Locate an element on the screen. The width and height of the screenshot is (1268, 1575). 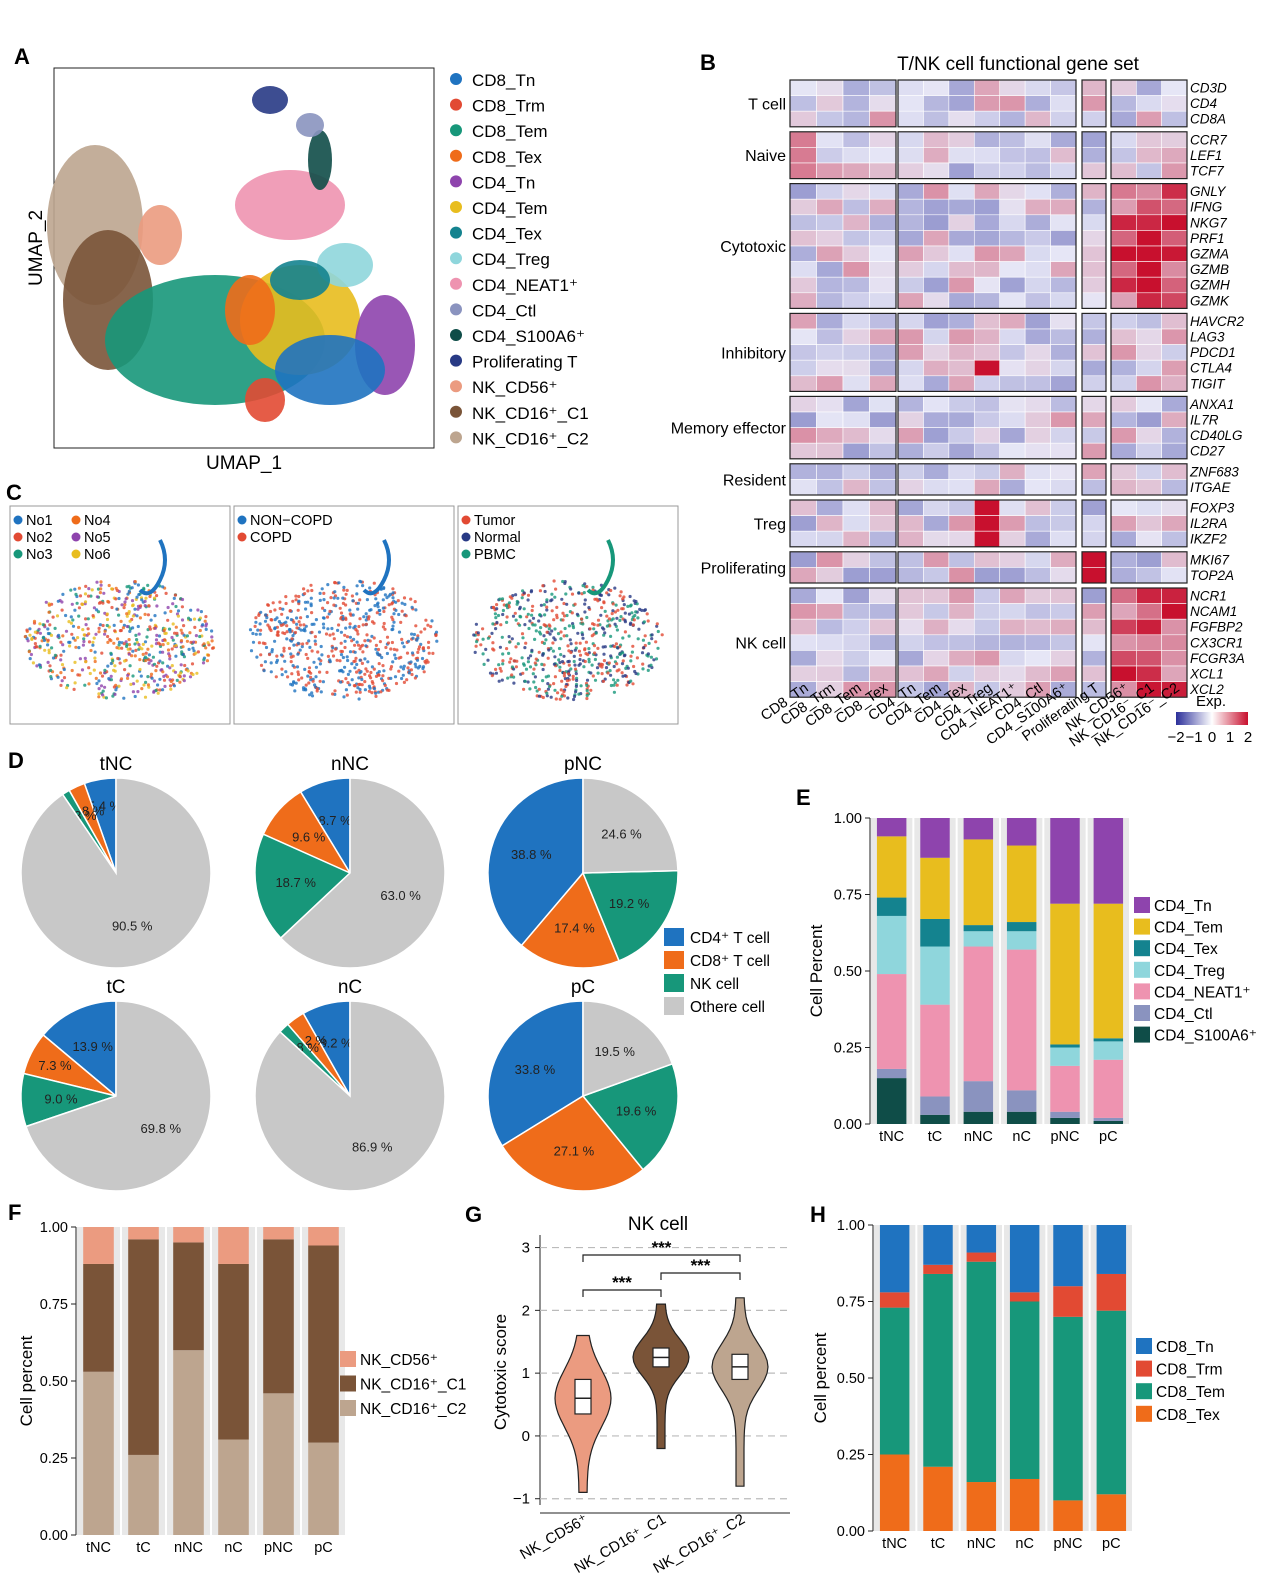
heatmap-gene-label: CTLA4 is located at coordinates (1211, 368).